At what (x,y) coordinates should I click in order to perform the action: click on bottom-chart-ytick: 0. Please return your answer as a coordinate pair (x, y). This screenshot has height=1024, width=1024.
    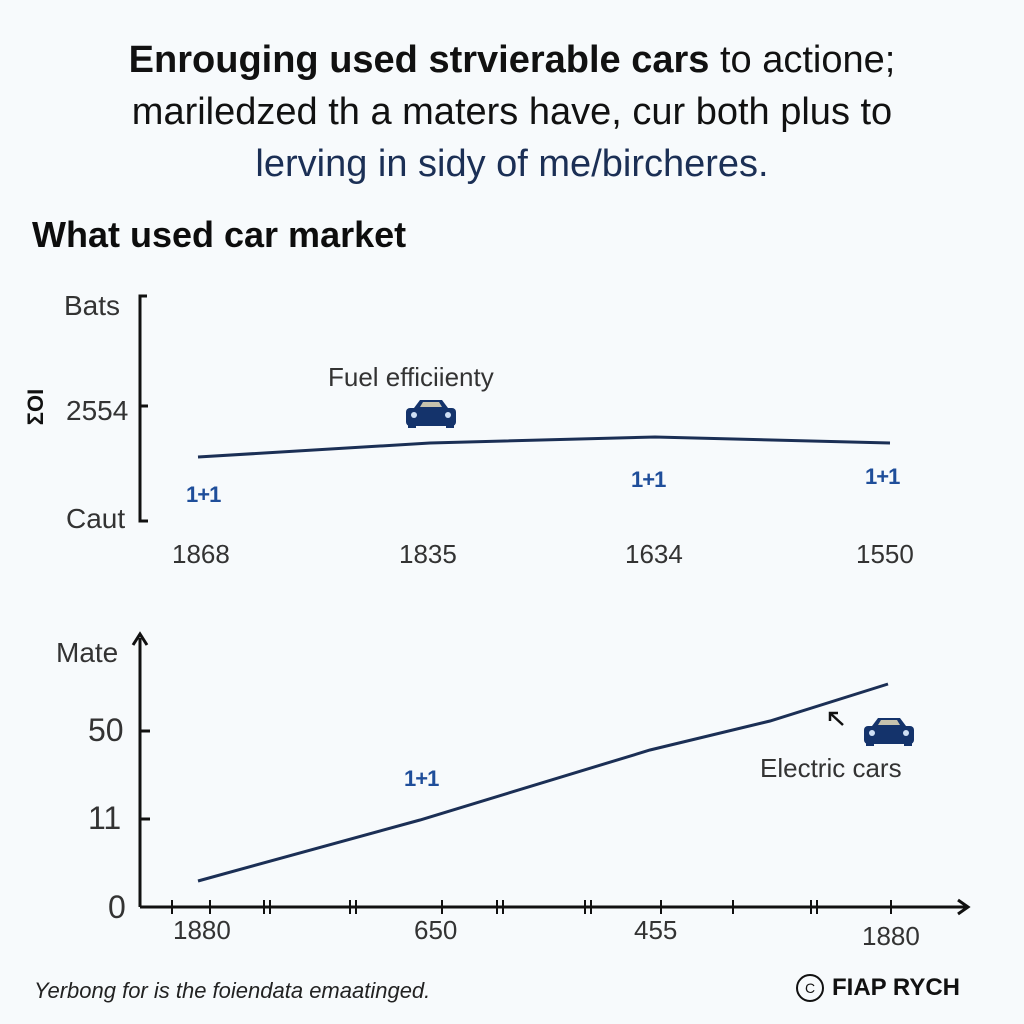
    Looking at the image, I should click on (117, 907).